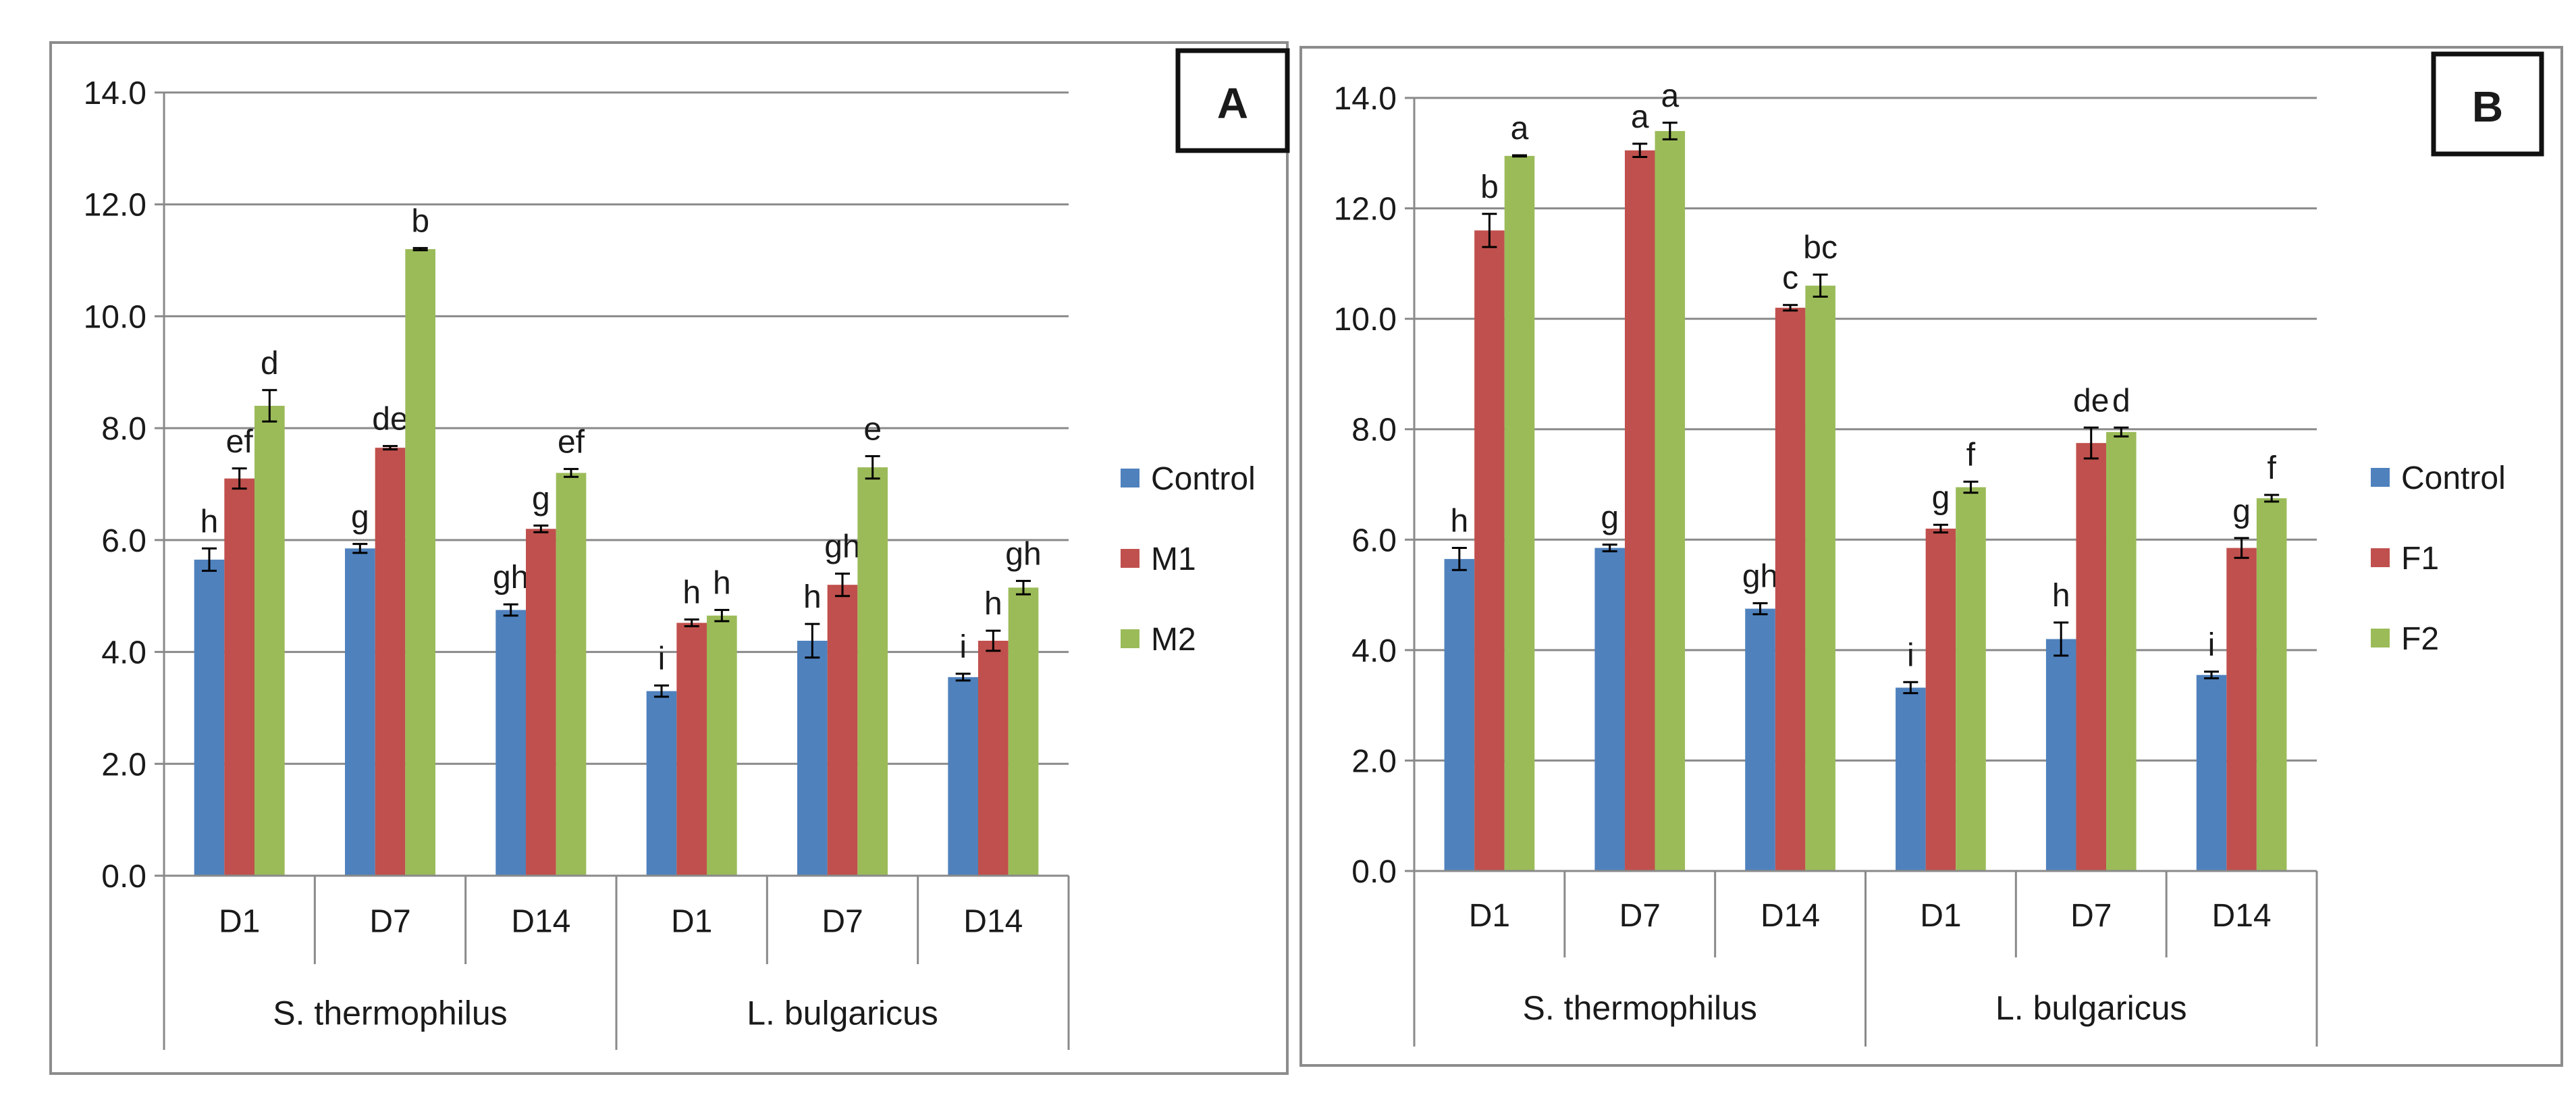 The height and width of the screenshot is (1110, 2576). What do you see at coordinates (1820, 248) in the screenshot?
I see `panel-b-significance-letter: bc` at bounding box center [1820, 248].